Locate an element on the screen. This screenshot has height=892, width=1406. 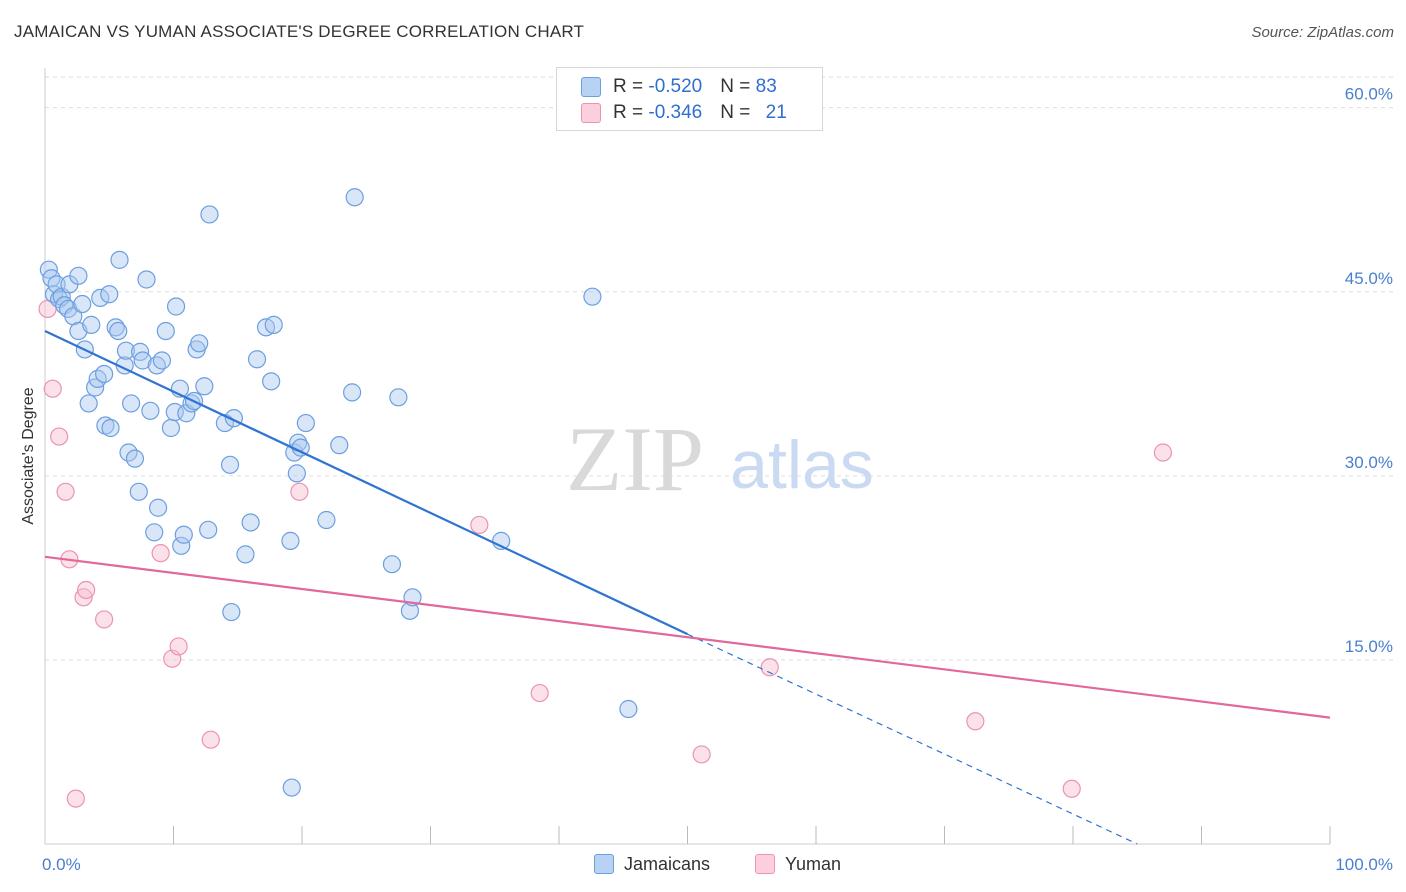
legend-r-value: -0.346 is located at coordinates (675, 112).